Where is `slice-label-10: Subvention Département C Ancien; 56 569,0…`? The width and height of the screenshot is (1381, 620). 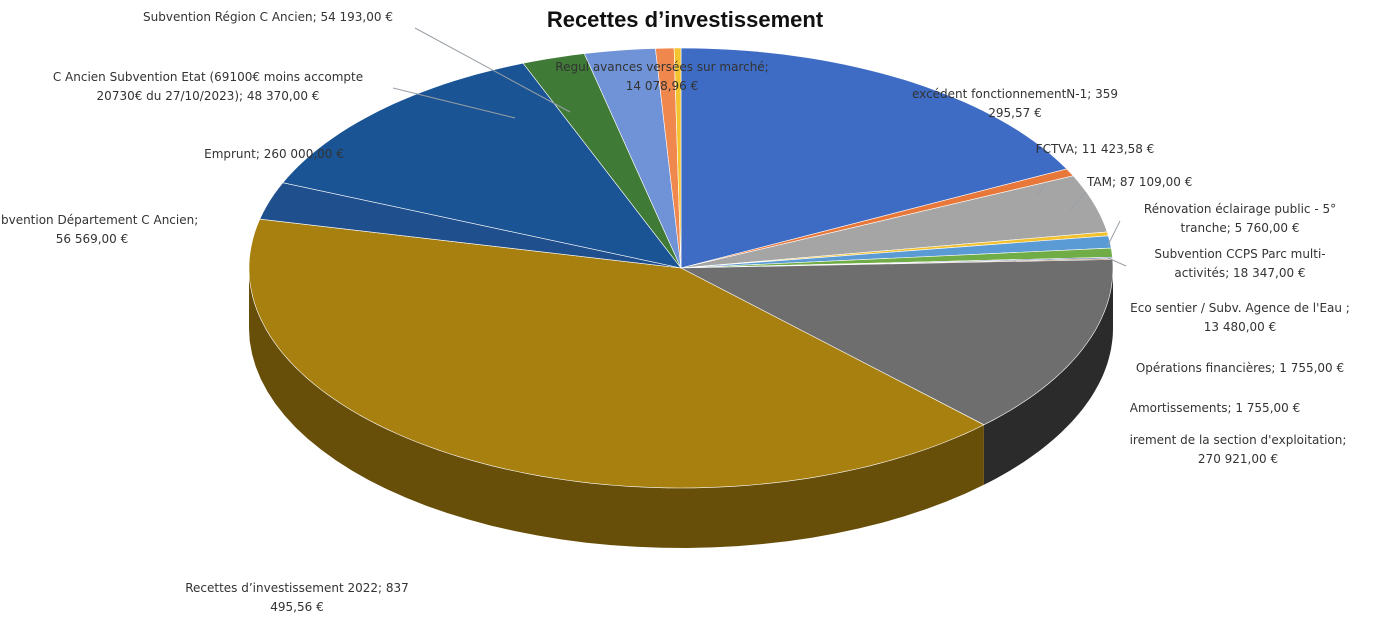 slice-label-10: Subvention Département C Ancien; 56 569,0… is located at coordinates (99, 229).